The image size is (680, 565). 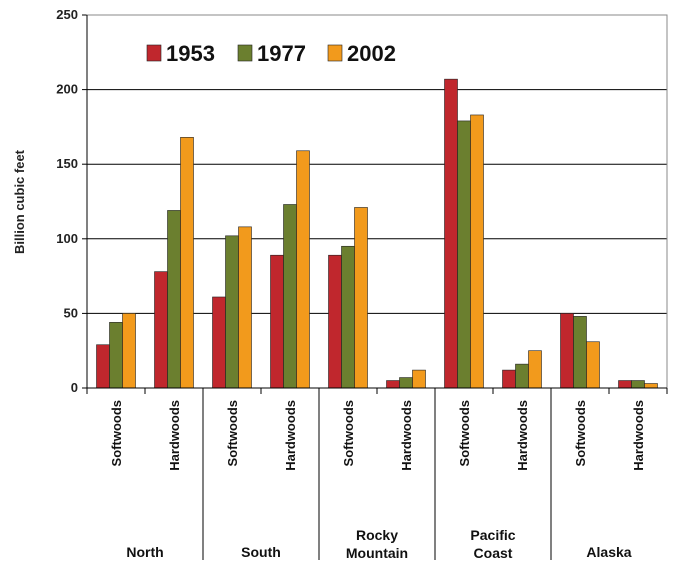 What do you see at coordinates (377, 535) in the screenshot?
I see `region-label: Rocky` at bounding box center [377, 535].